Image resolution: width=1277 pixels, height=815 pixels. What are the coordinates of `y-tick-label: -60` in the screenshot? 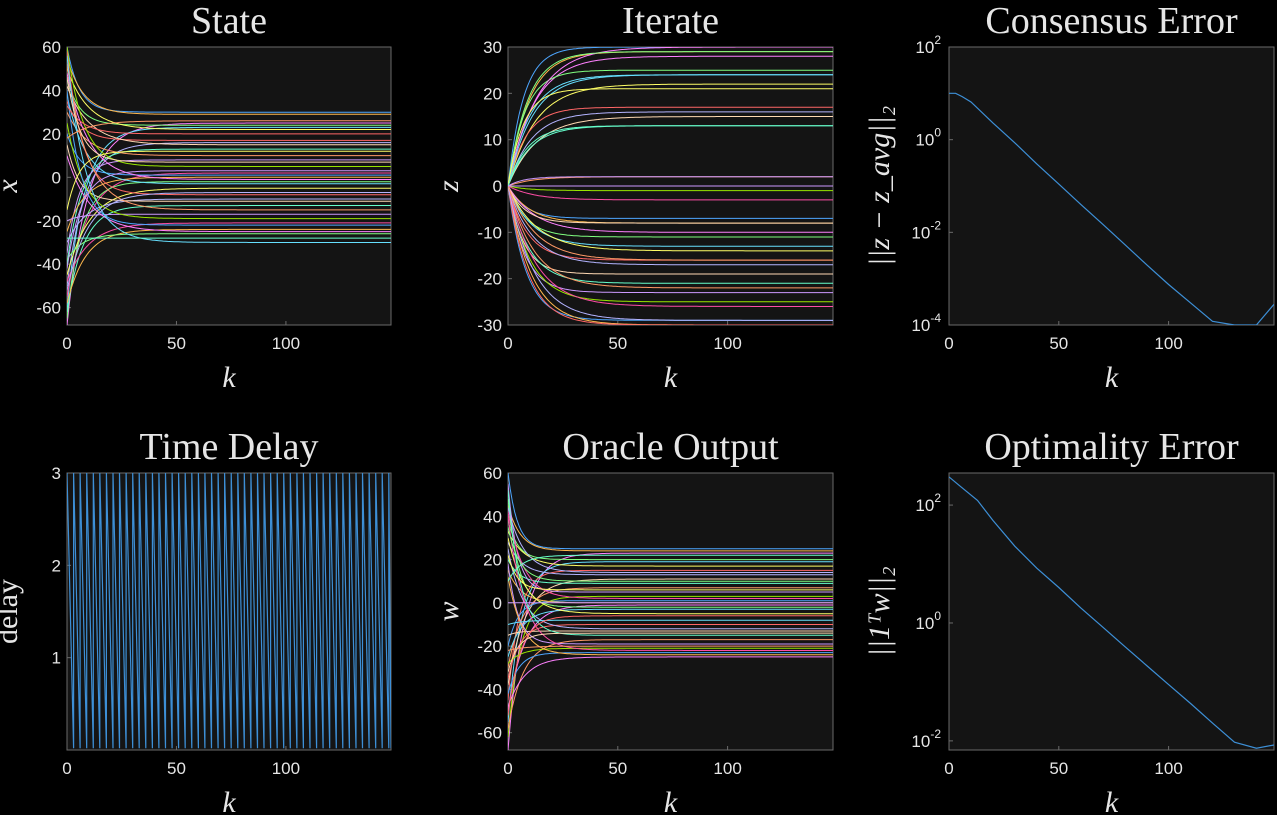 It's located at (489, 733).